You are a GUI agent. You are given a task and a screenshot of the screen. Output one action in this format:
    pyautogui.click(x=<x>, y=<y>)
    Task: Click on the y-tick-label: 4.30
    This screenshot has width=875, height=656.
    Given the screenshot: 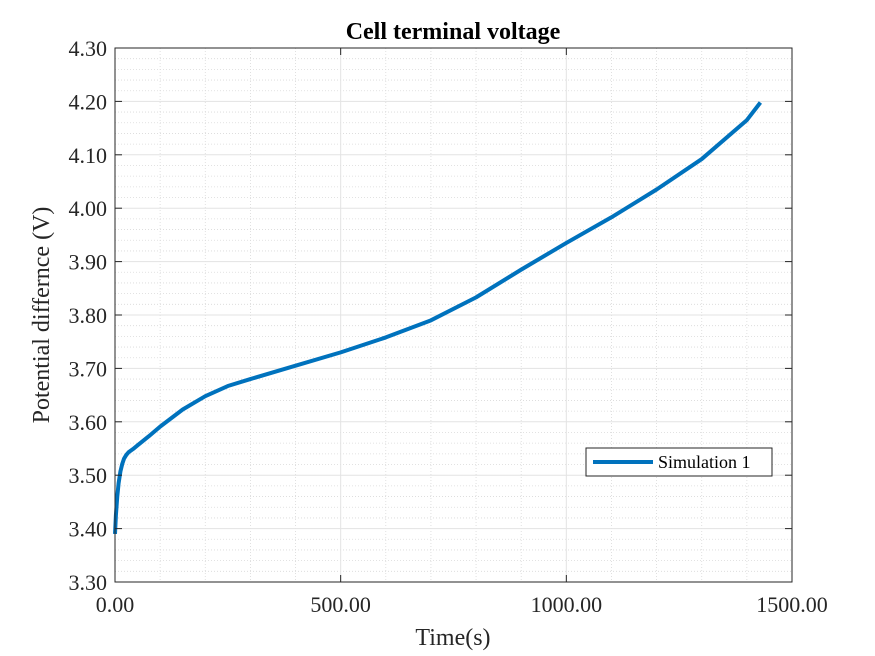 What is the action you would take?
    pyautogui.click(x=88, y=48)
    